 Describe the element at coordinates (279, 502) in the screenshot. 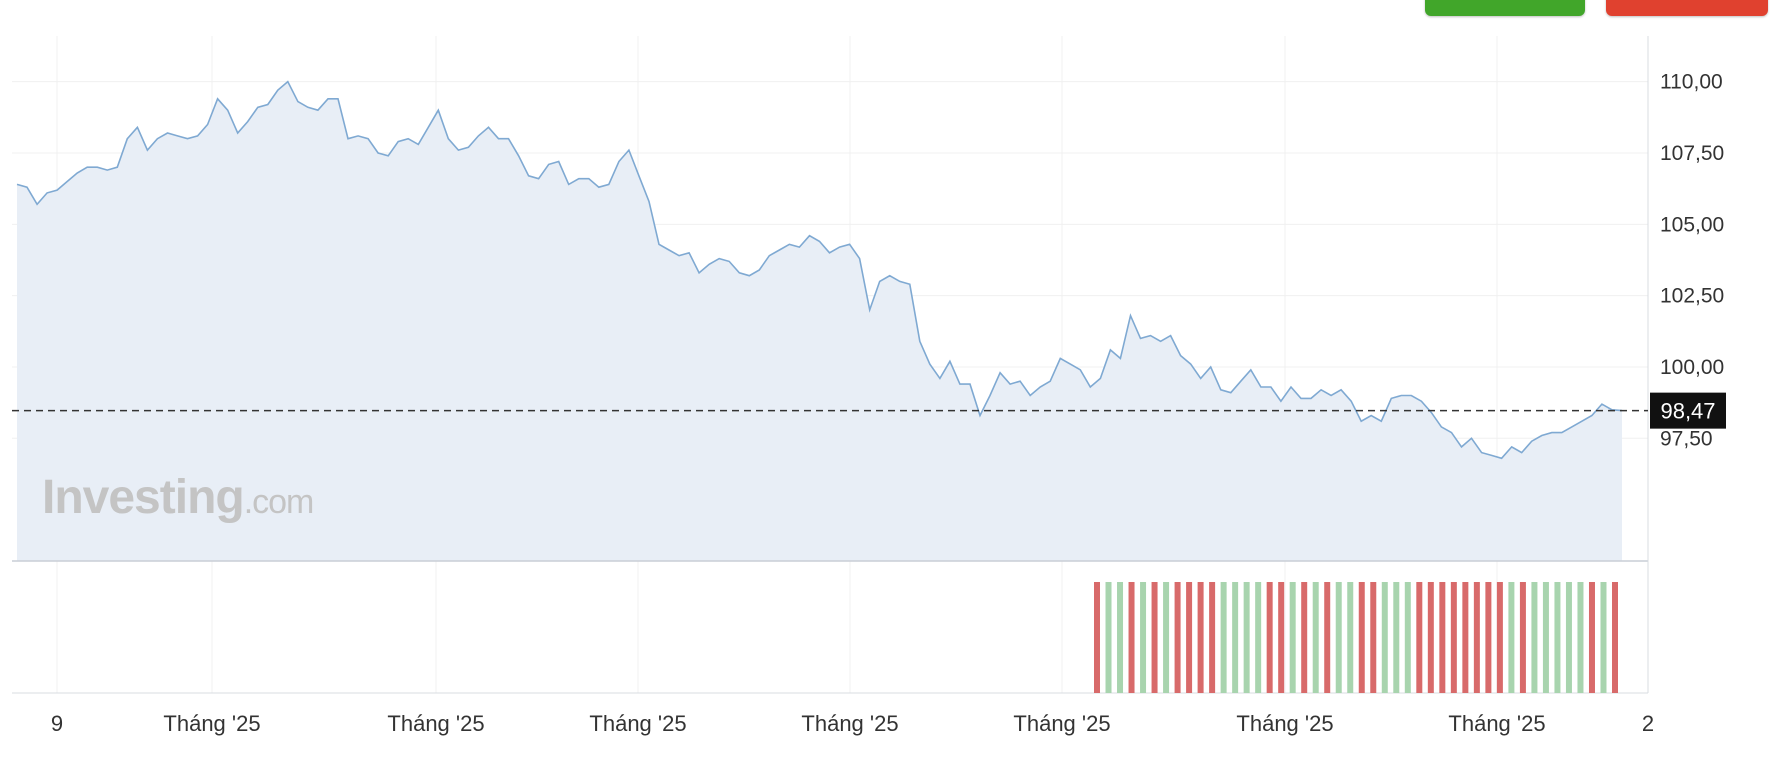

I see `watermark-suffix: .com` at that location.